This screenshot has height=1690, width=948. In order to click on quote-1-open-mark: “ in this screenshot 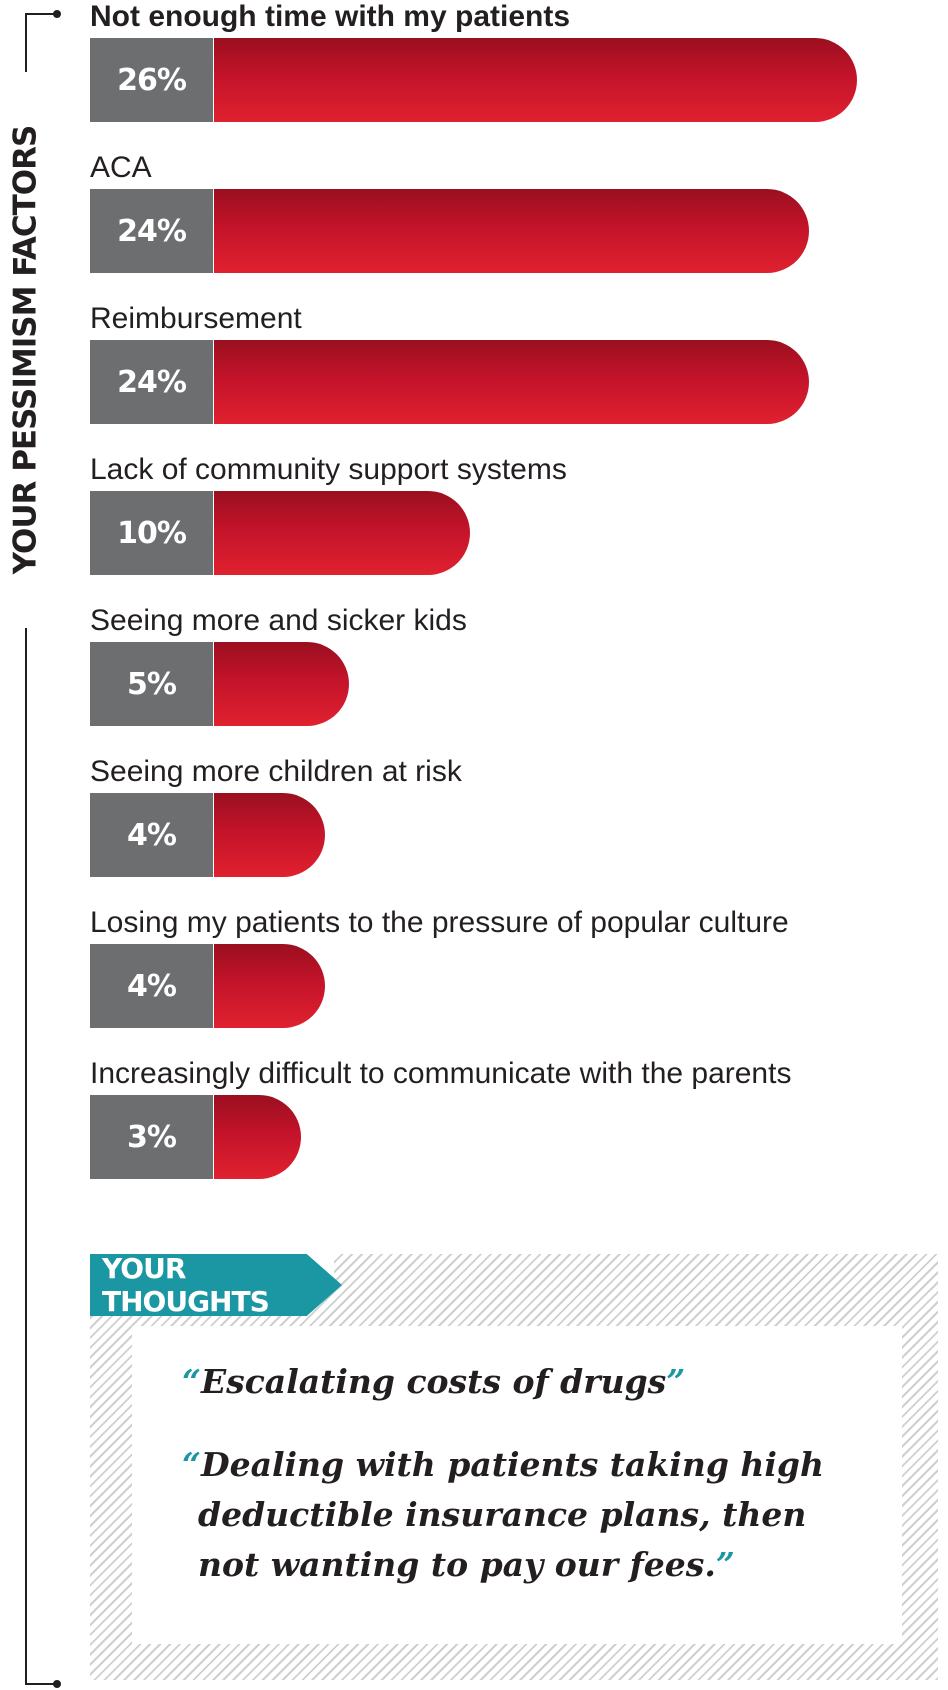, I will do `click(191, 1381)`.